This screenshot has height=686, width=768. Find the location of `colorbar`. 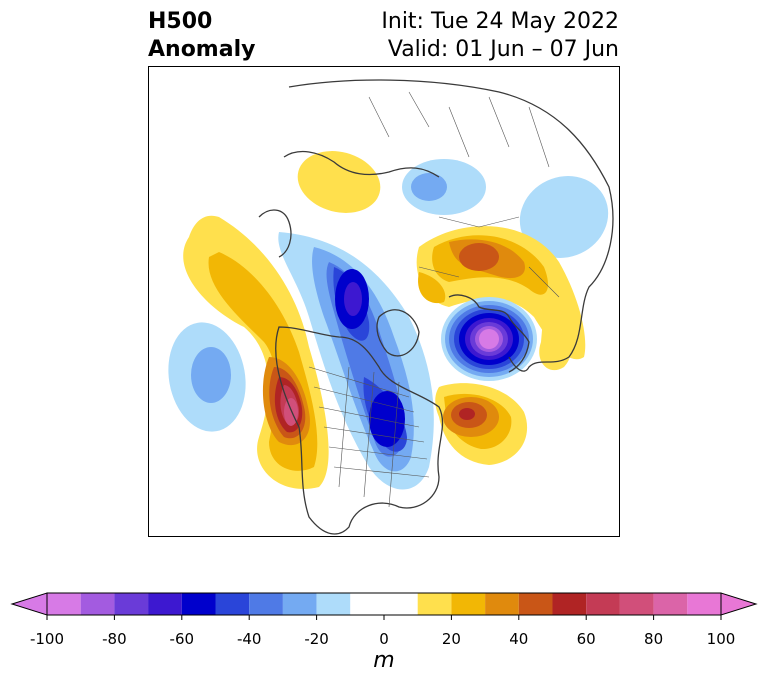

colorbar is located at coordinates (384, 606).